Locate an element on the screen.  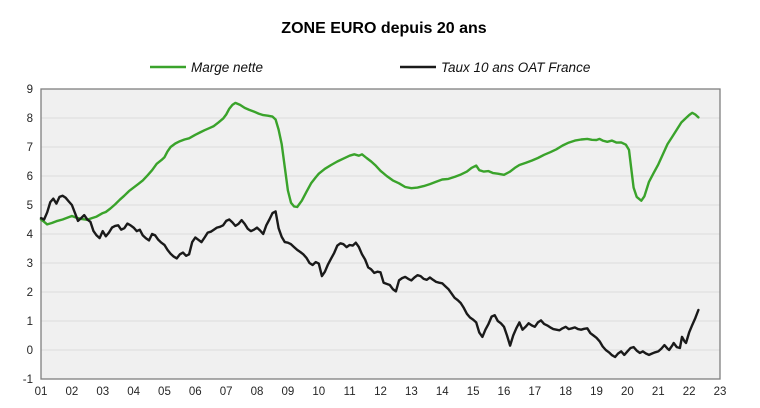
x-tick-label: 23 is located at coordinates (720, 392).